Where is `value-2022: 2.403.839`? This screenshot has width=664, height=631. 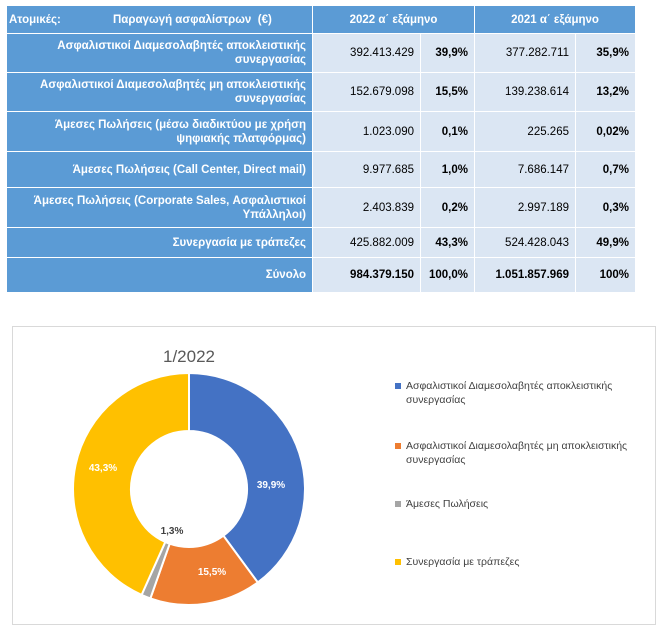
value-2022: 2.403.839 is located at coordinates (366, 207).